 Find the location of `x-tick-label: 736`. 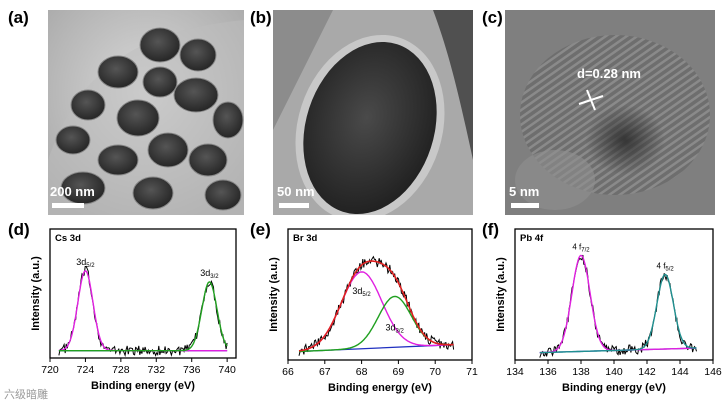

x-tick-label: 736 is located at coordinates (192, 370).